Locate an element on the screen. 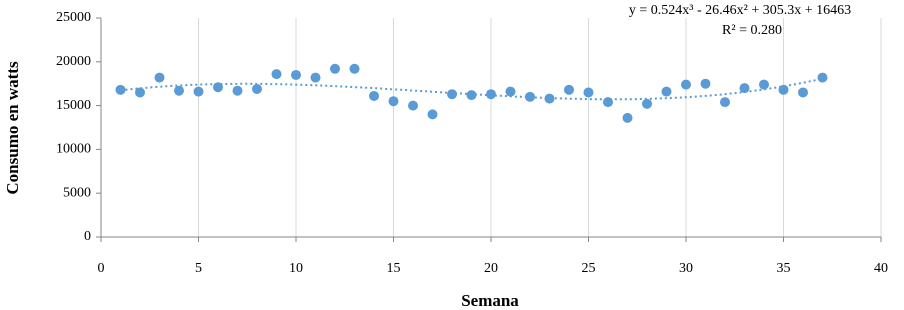 The width and height of the screenshot is (904, 310). x-tick-label: 30 is located at coordinates (686, 268).